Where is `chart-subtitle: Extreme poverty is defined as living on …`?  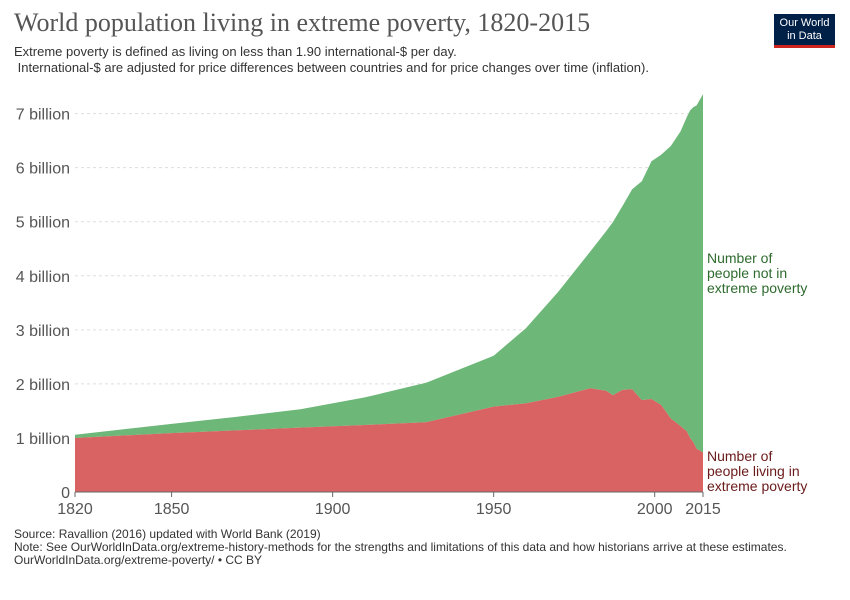 chart-subtitle: Extreme poverty is defined as living on … is located at coordinates (331, 60).